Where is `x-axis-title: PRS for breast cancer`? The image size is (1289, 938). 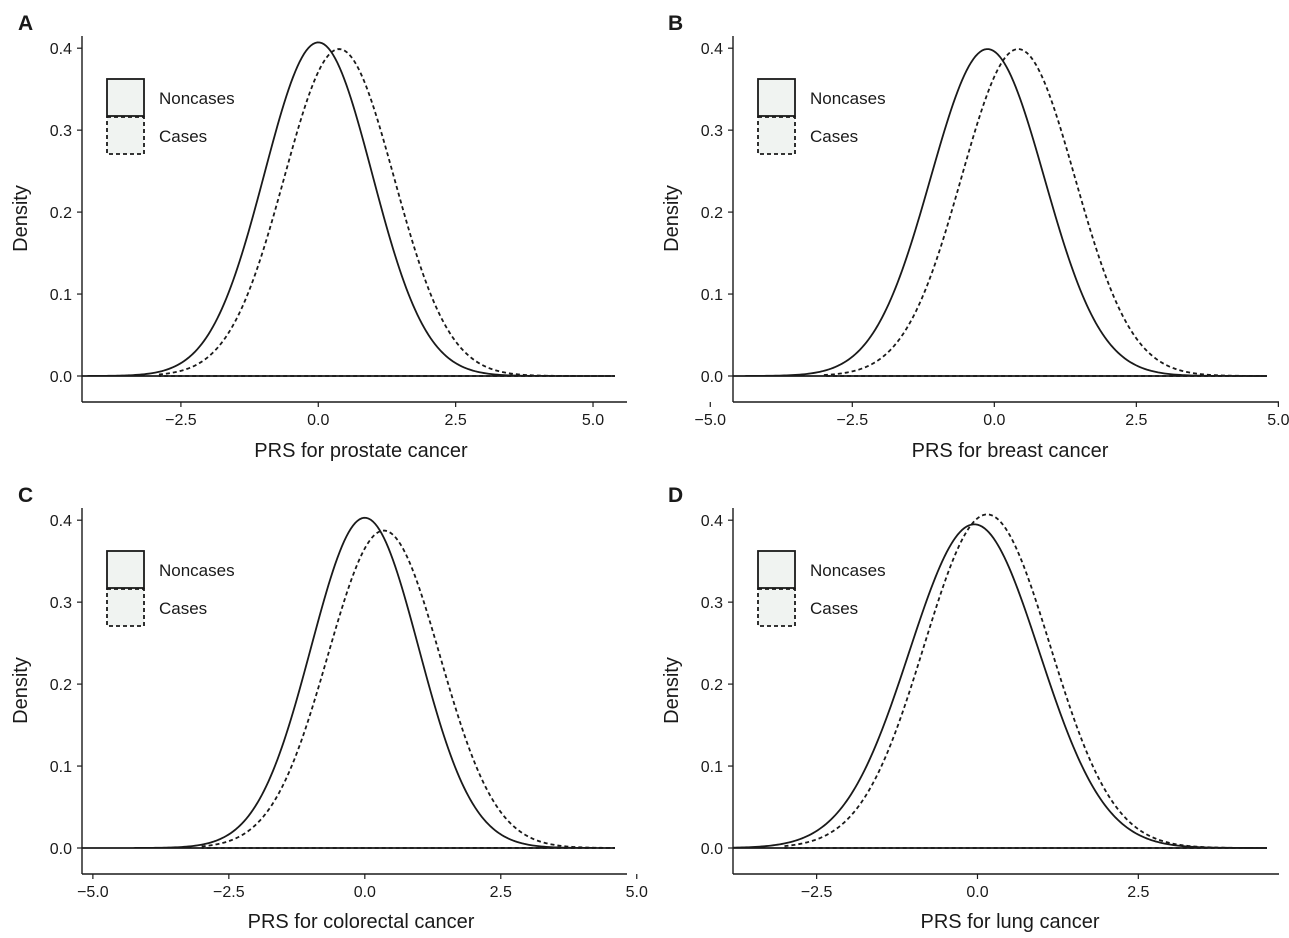
x-axis-title: PRS for breast cancer is located at coordinates (1010, 451).